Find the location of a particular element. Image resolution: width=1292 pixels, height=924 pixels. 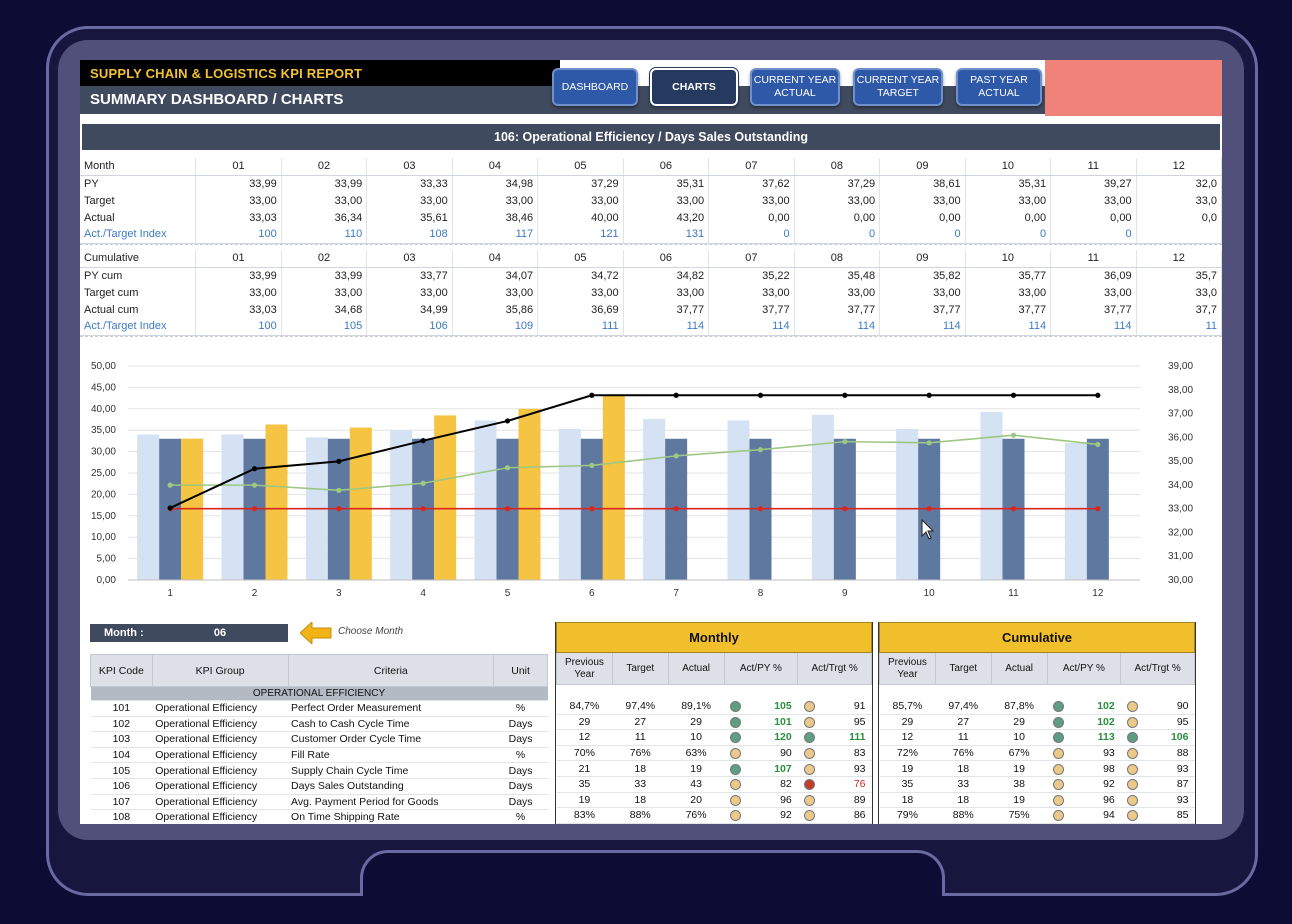

grid-cell: 34,72 is located at coordinates (580, 275).